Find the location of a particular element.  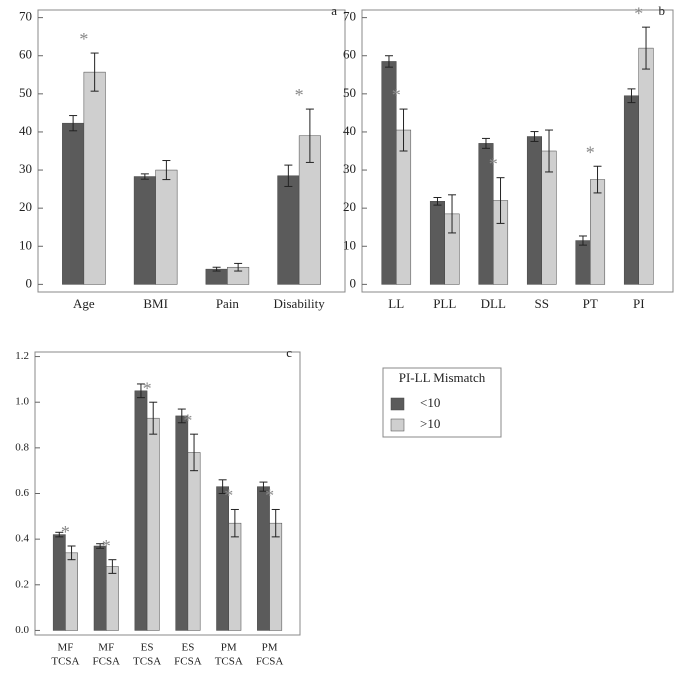

y-tick-label: 0.4 is located at coordinates (22, 539).